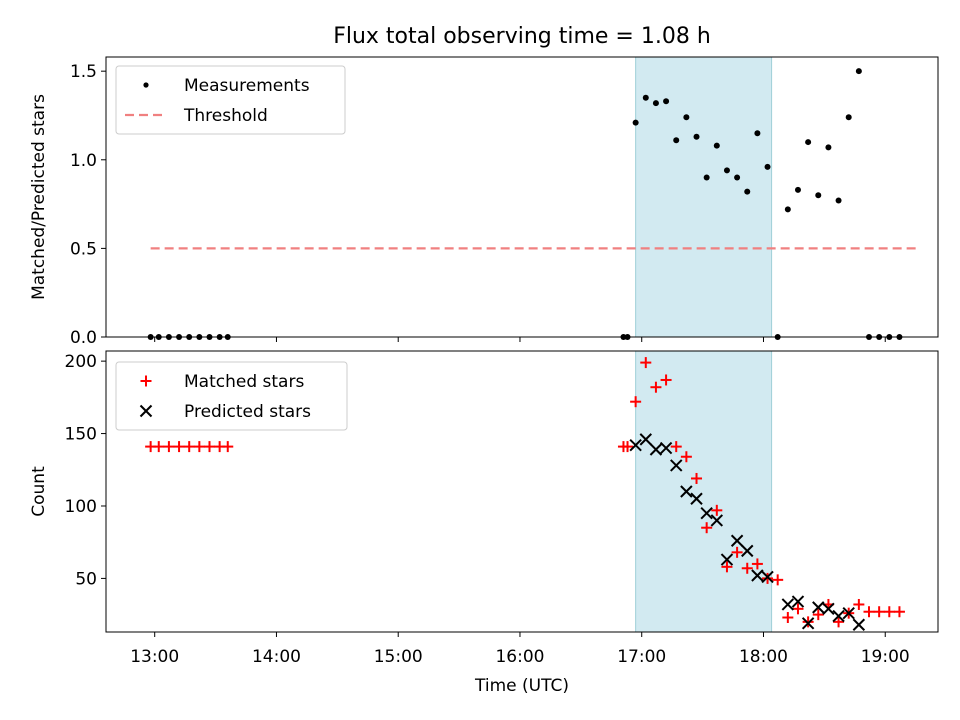 The image size is (960, 720). Describe the element at coordinates (146, 381) in the screenshot. I see `legend-matched-marker` at that location.